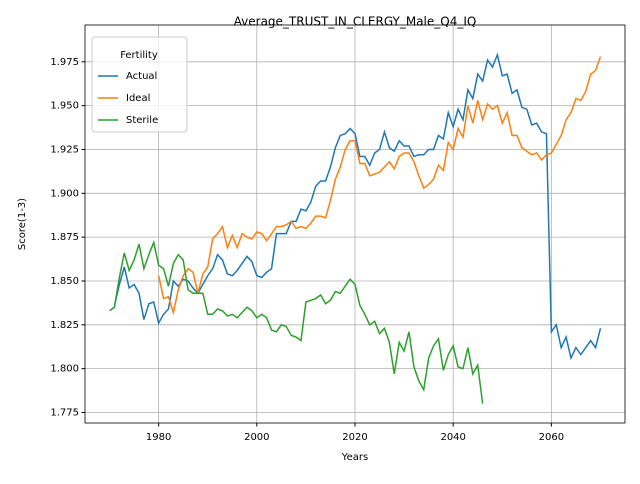  Describe the element at coordinates (138, 98) in the screenshot. I see `legend-label: Ideal` at that location.